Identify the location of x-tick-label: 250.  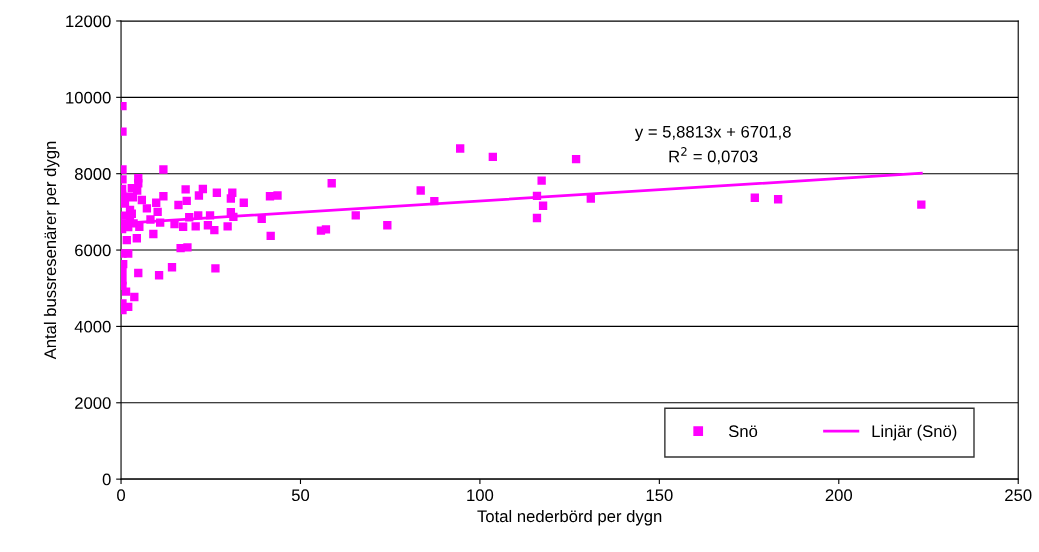
(1018, 495).